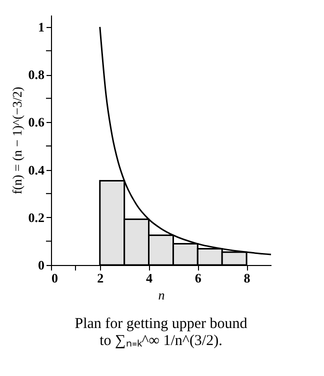  What do you see at coordinates (36, 217) in the screenshot?
I see `y-tick-label: 0.2` at bounding box center [36, 217].